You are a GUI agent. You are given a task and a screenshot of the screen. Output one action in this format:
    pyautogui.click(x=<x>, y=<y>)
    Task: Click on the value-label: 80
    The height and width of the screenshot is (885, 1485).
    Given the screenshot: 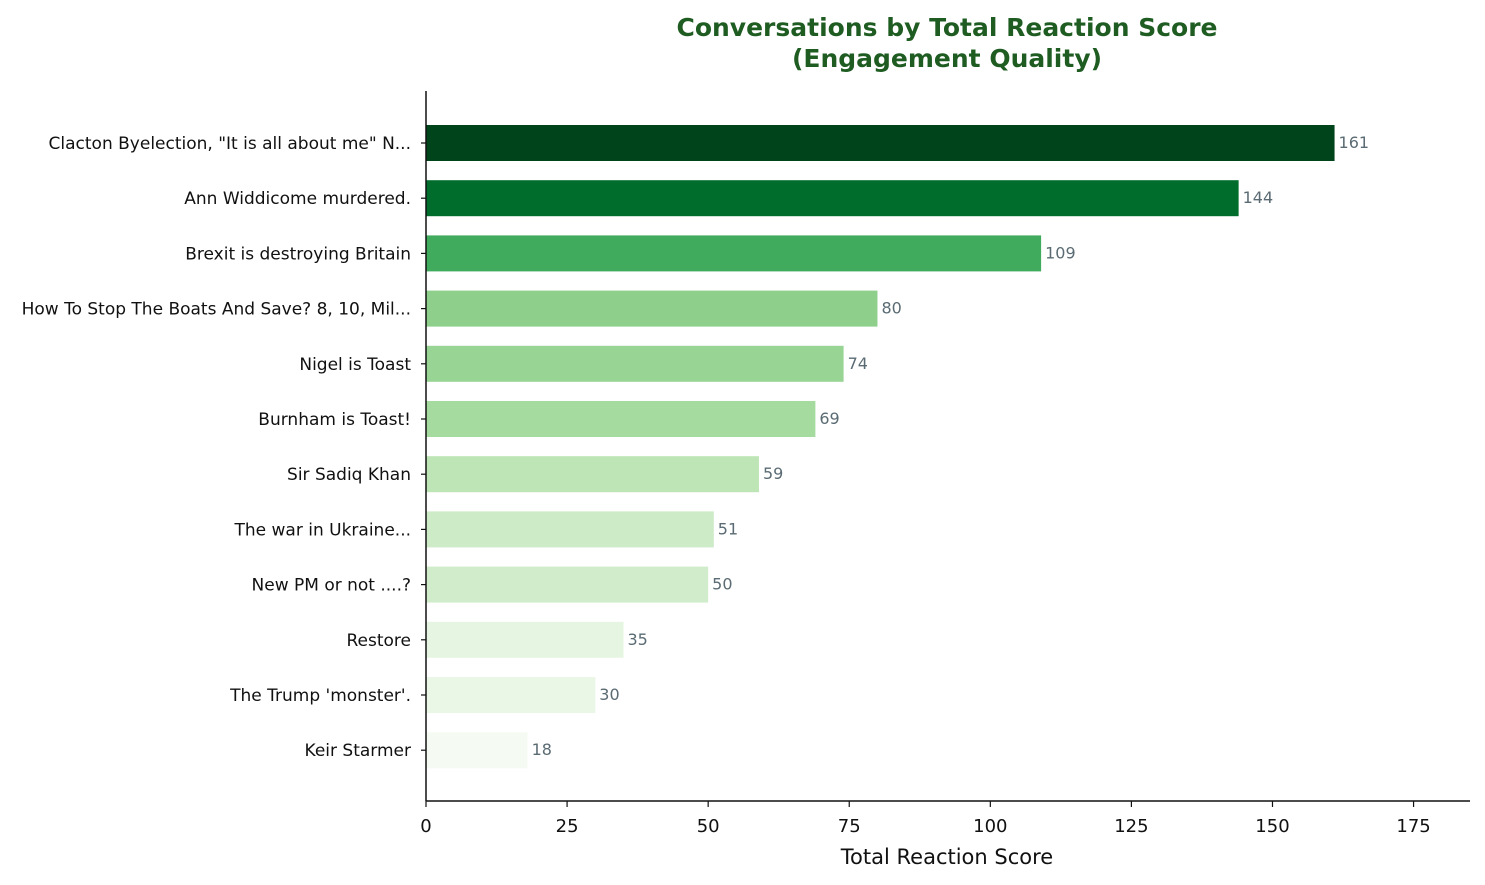 What is the action you would take?
    pyautogui.click(x=891, y=308)
    